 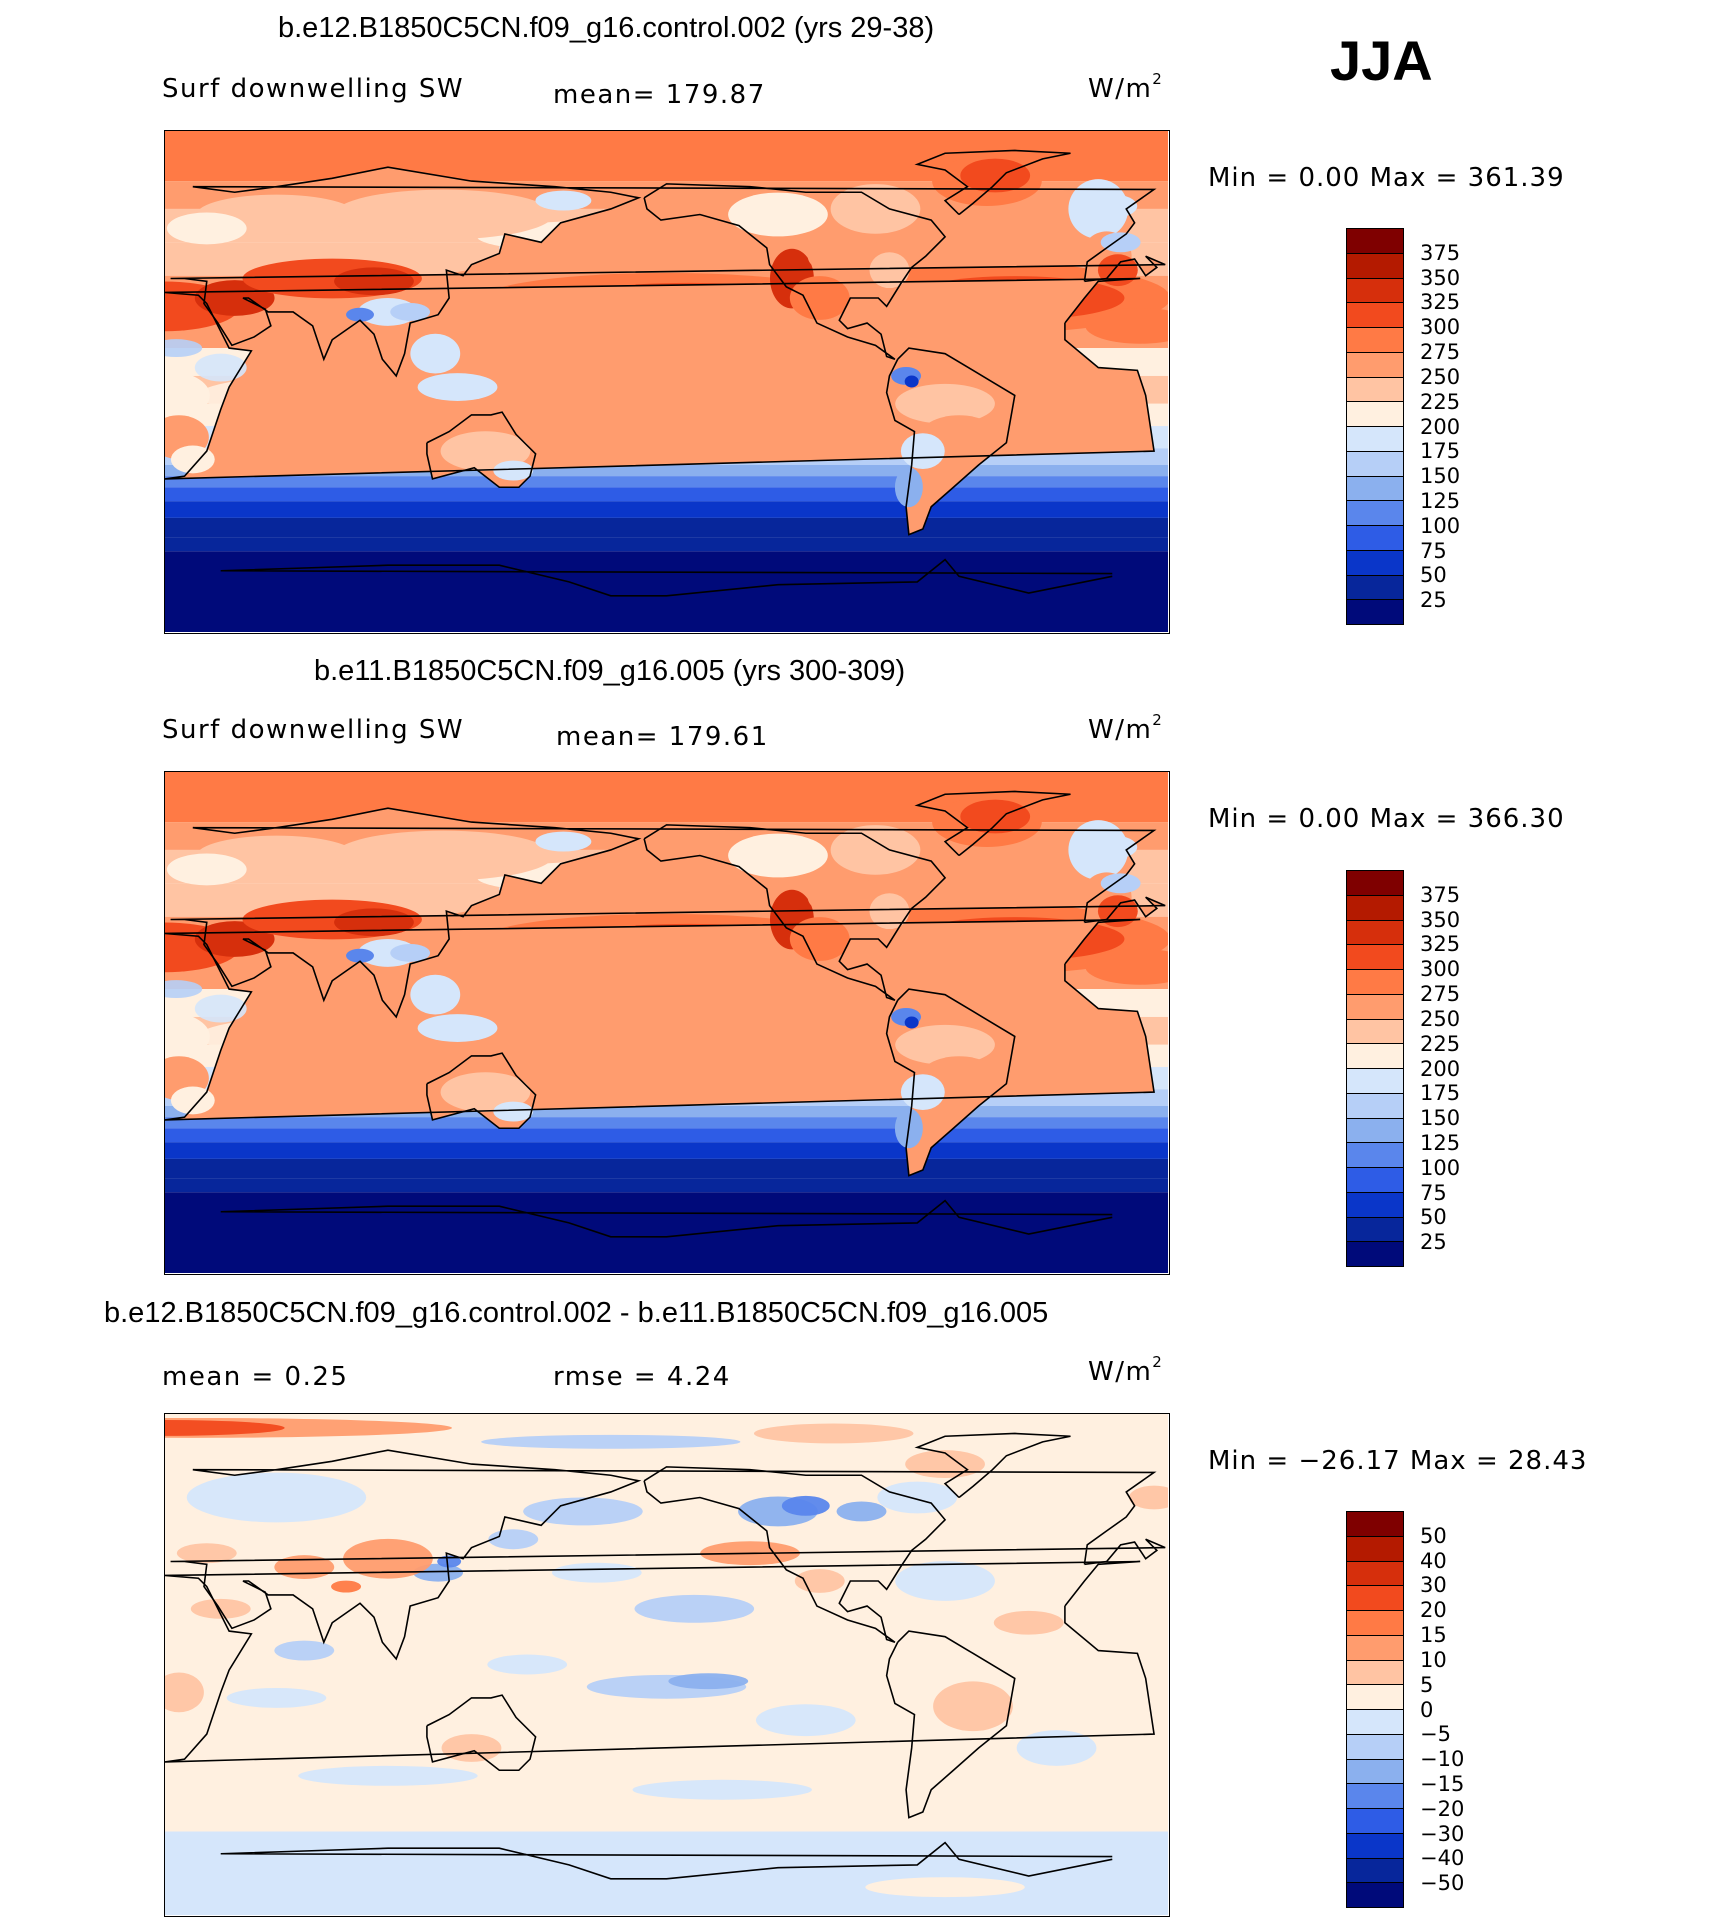 I want to click on panel-2-variable-label: Surf downwelling SW, so click(x=313, y=730).